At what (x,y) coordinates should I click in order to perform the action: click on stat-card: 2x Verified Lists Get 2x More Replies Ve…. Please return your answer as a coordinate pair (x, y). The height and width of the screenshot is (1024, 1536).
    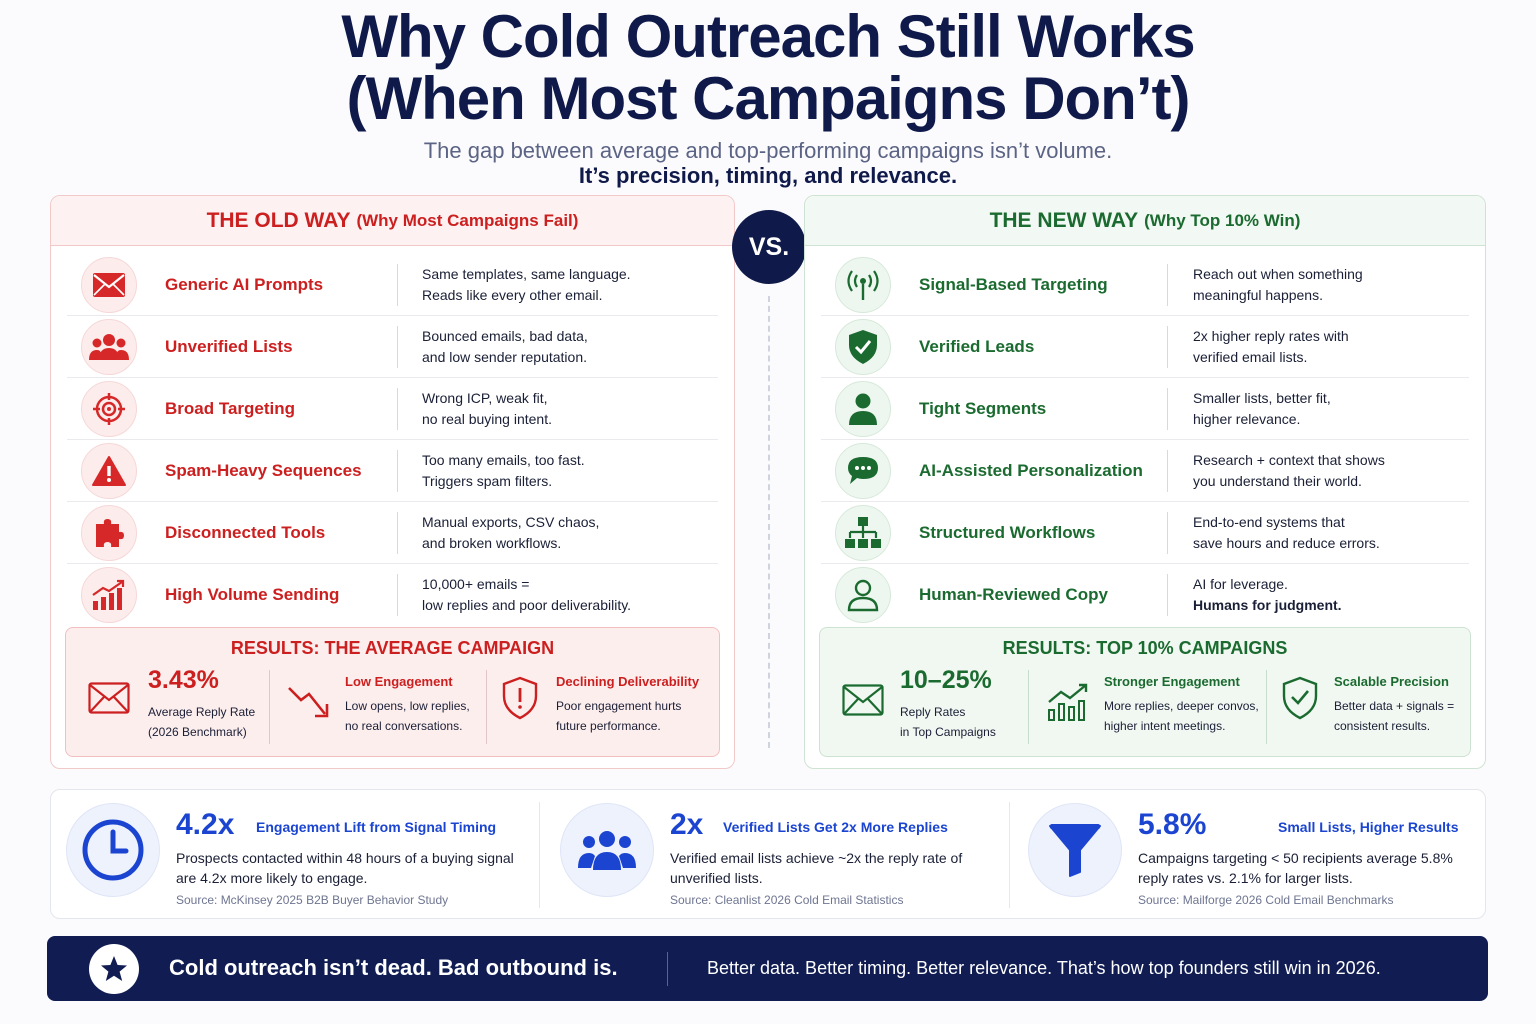
    Looking at the image, I should click on (780, 855).